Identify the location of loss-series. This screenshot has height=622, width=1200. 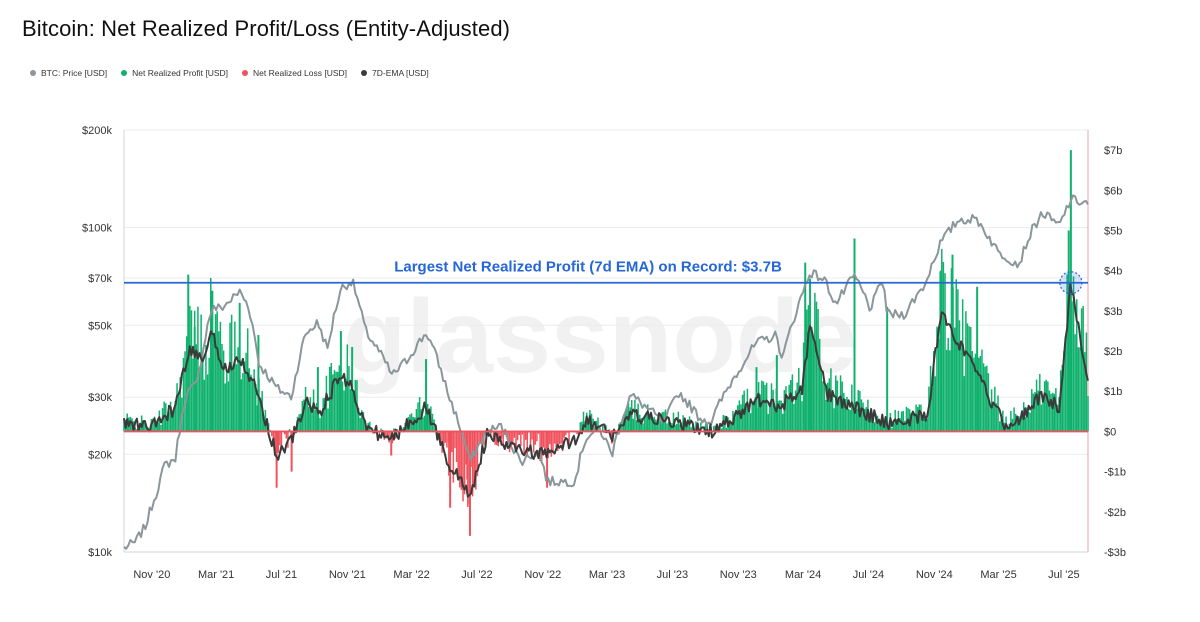
(490, 483).